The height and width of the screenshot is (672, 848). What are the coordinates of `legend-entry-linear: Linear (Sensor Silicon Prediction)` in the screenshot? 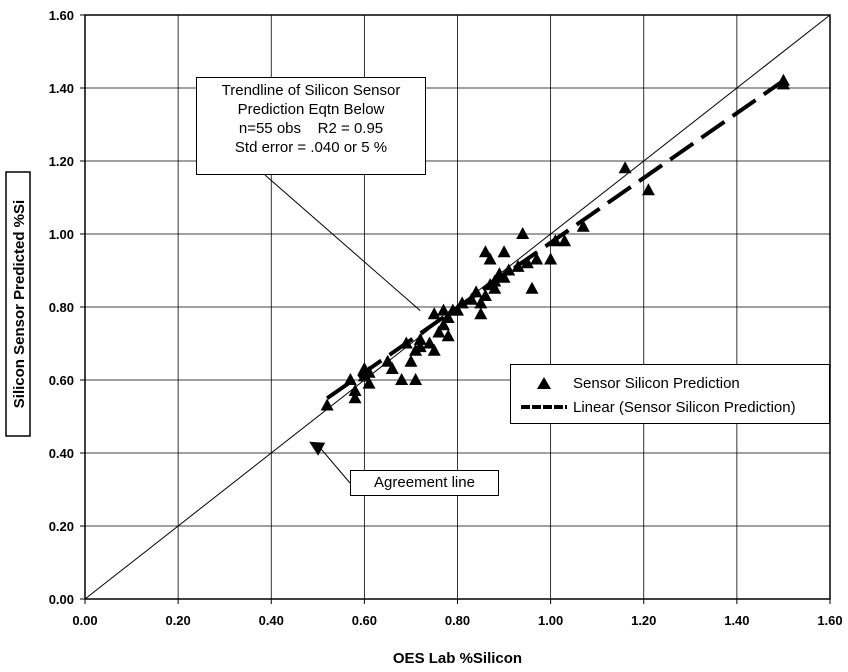 It's located at (675, 407).